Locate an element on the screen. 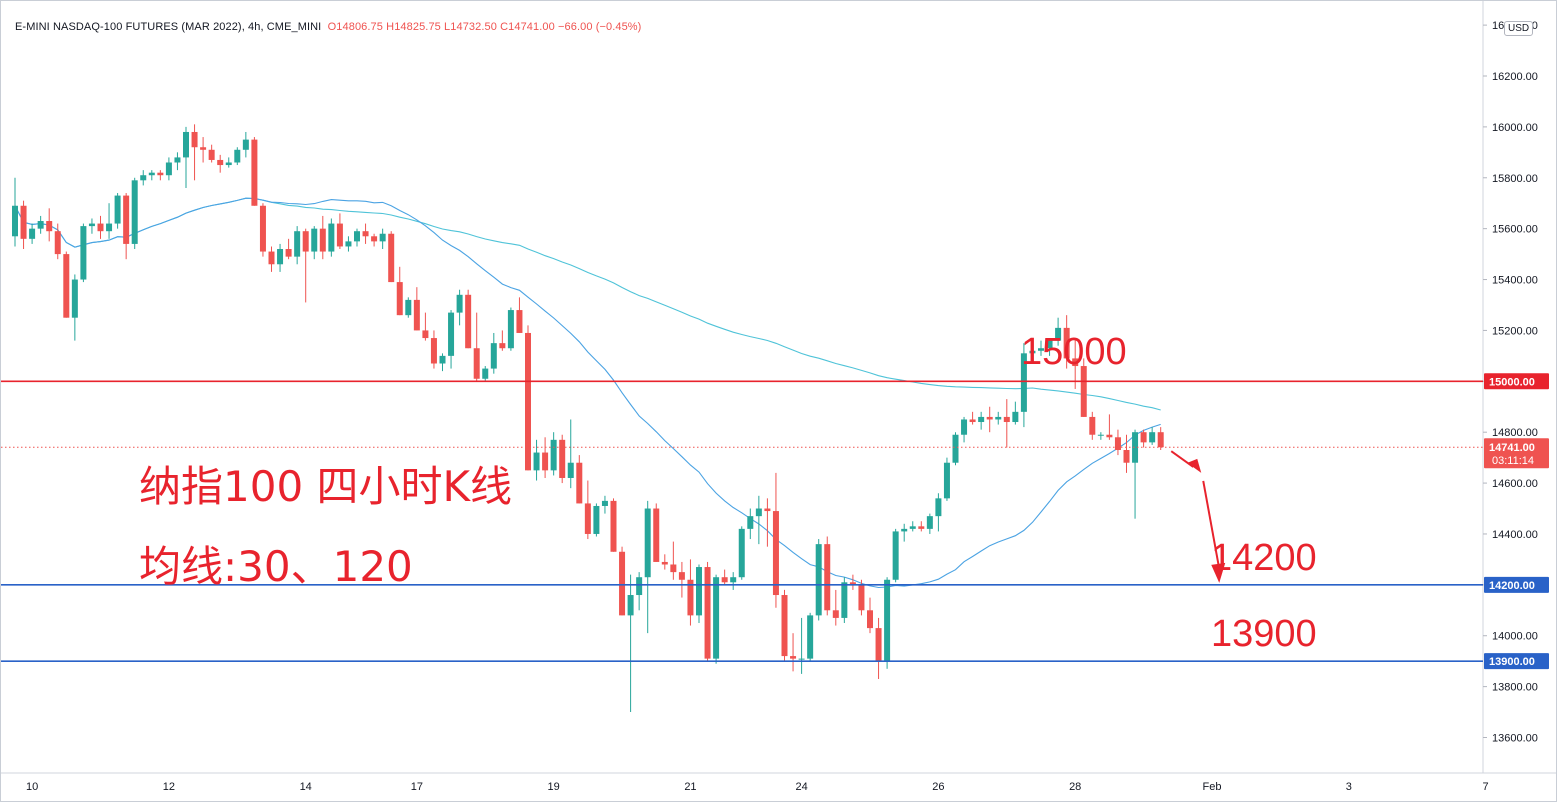  level-label-14200: 14200 is located at coordinates (1264, 558).